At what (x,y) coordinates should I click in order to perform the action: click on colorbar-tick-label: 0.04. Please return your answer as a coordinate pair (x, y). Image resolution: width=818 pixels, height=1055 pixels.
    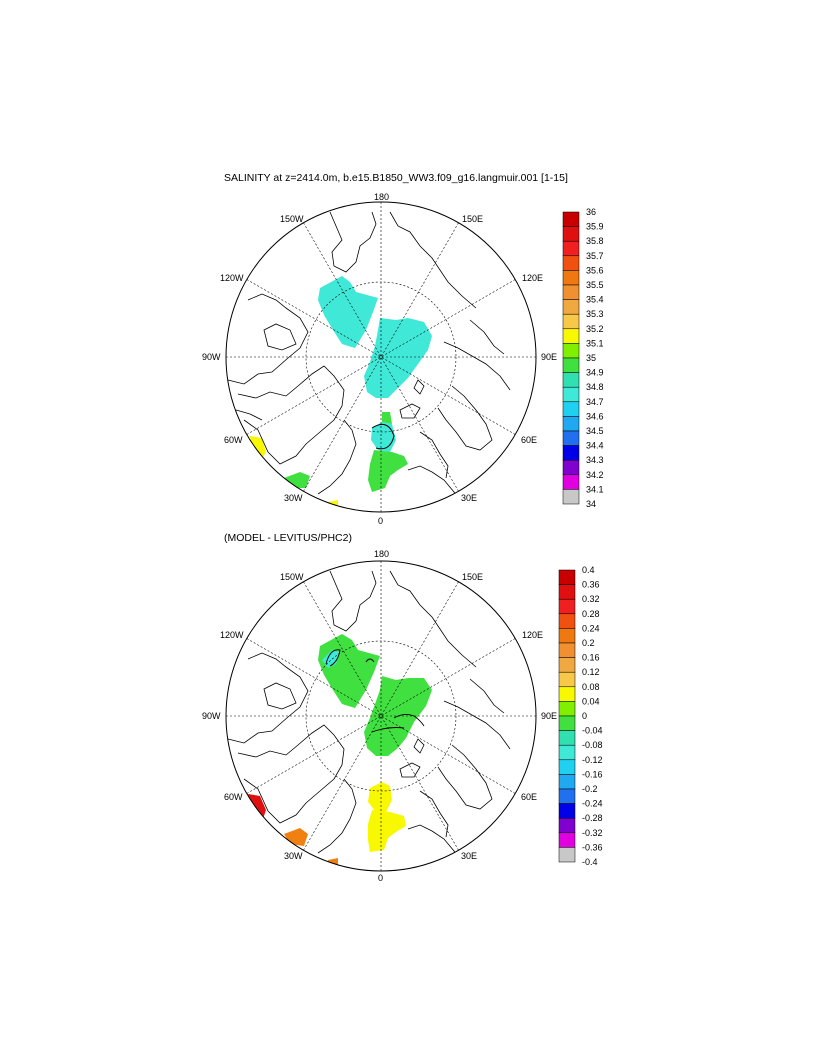
    Looking at the image, I should click on (591, 701).